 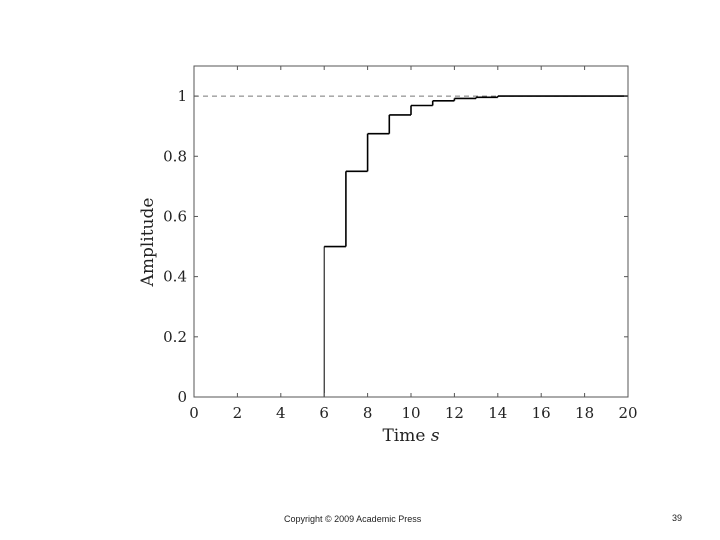 I want to click on x-axis-title-unit: s, so click(x=435, y=436).